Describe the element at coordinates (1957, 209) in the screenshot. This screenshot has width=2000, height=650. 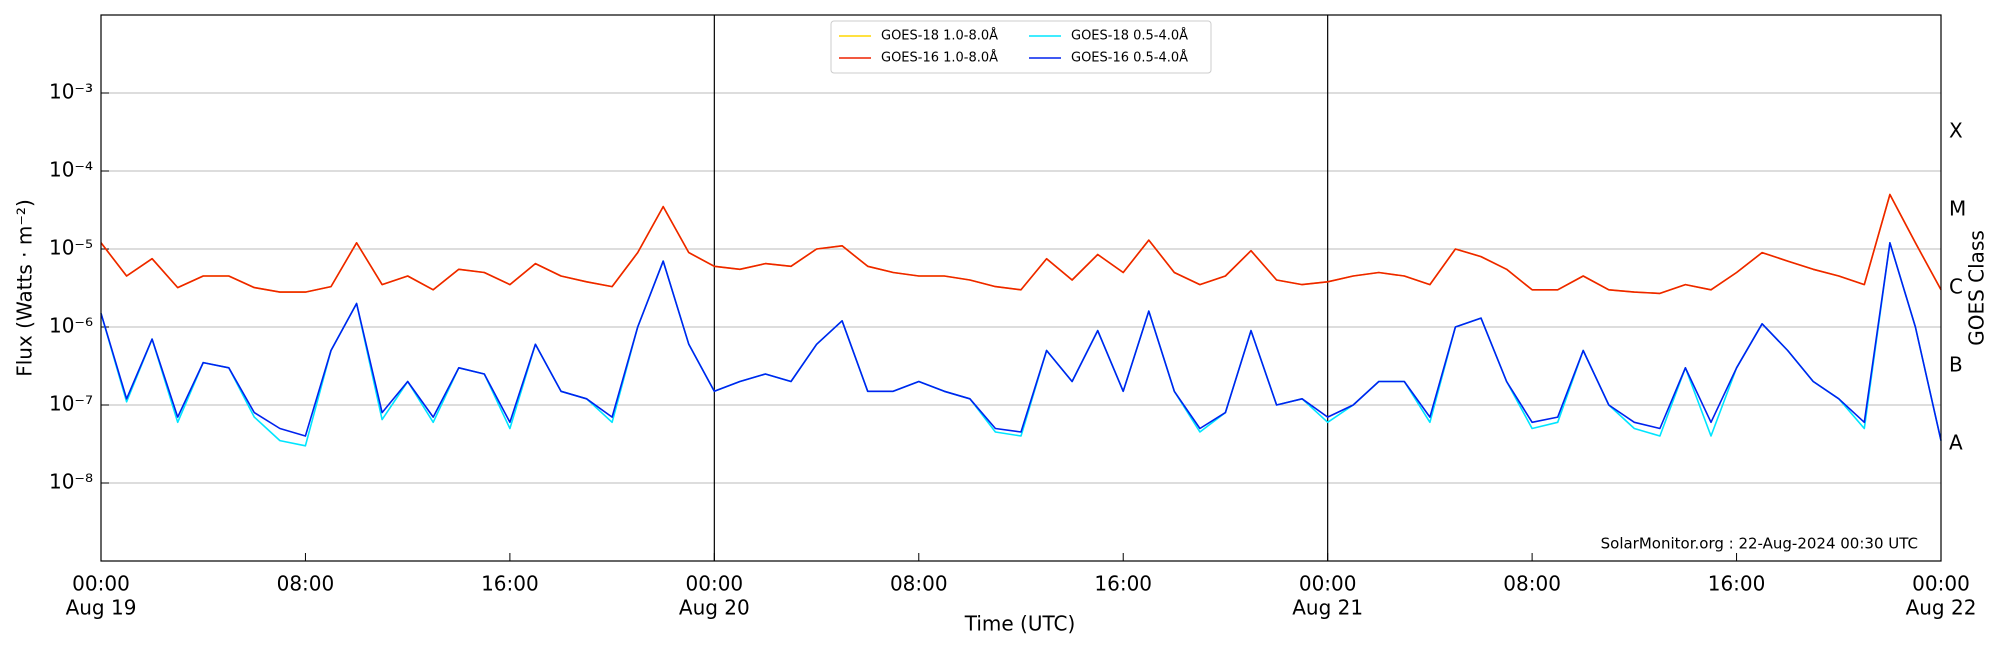
I see `y2-tick-label: M` at that location.